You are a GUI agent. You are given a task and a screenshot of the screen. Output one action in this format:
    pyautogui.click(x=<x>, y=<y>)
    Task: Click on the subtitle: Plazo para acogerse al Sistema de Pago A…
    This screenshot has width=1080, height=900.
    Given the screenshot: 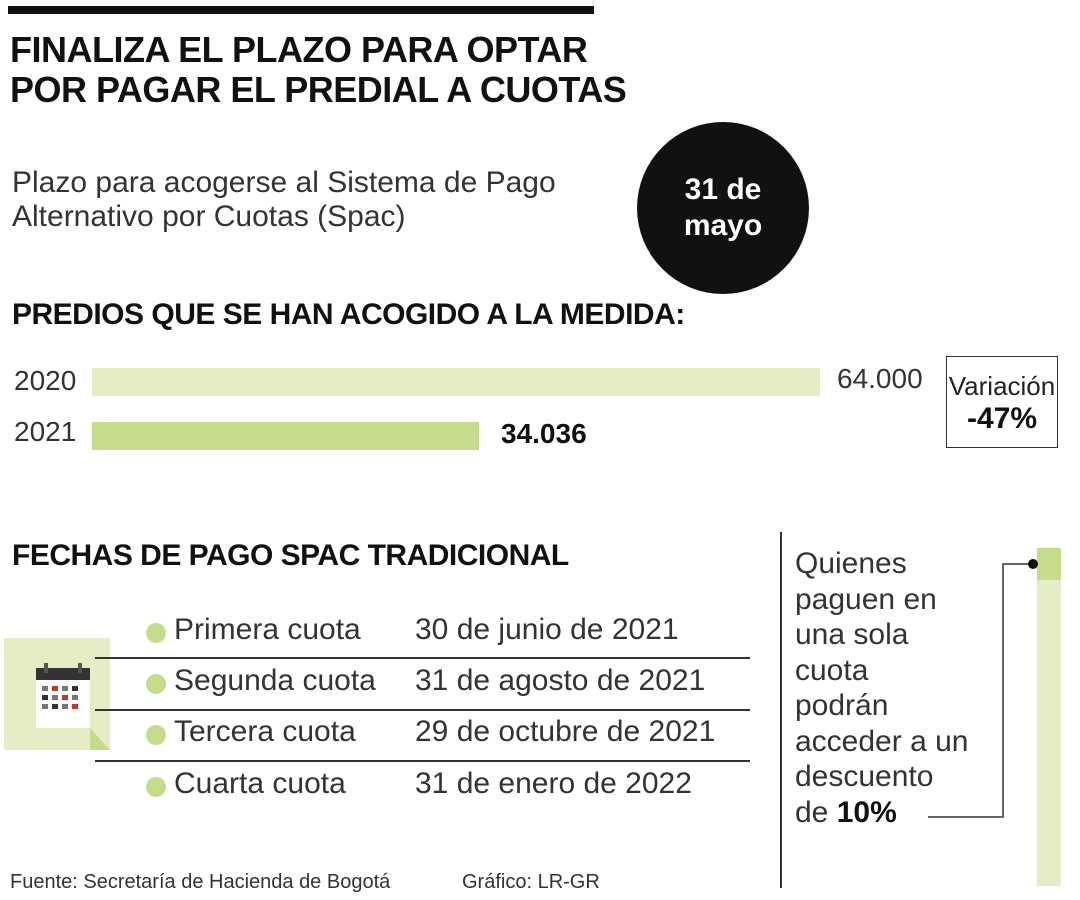 What is the action you would take?
    pyautogui.click(x=312, y=200)
    